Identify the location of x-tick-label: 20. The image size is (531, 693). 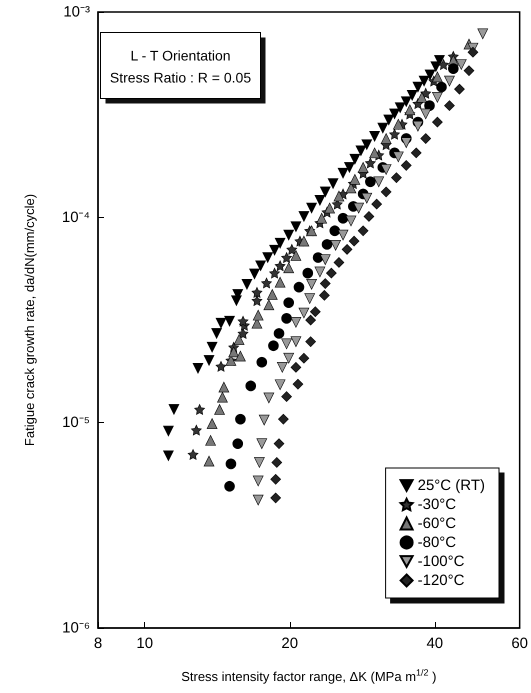
(289, 643).